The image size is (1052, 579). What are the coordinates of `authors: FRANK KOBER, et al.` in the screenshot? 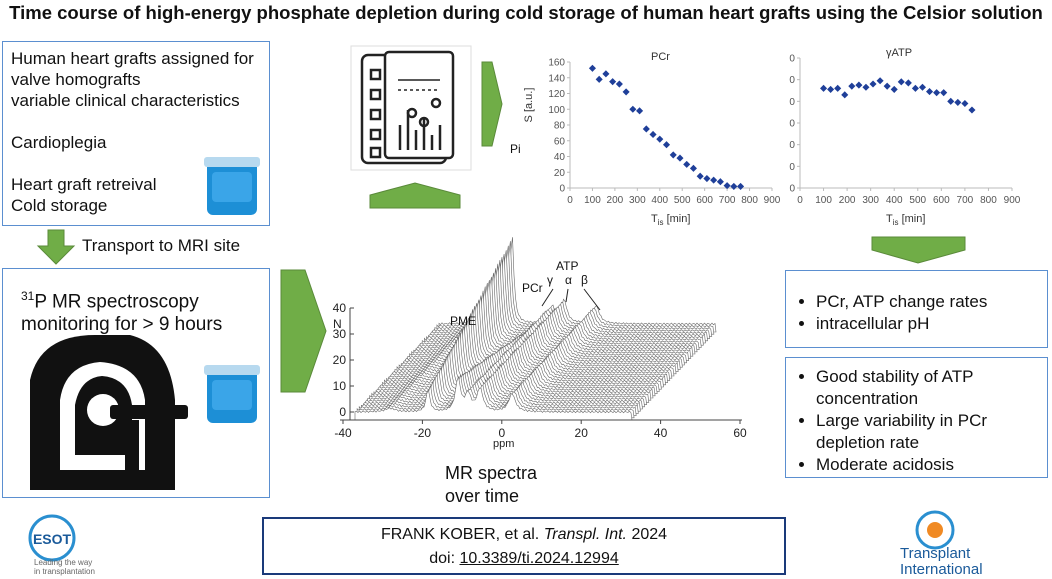 It's located at (460, 534).